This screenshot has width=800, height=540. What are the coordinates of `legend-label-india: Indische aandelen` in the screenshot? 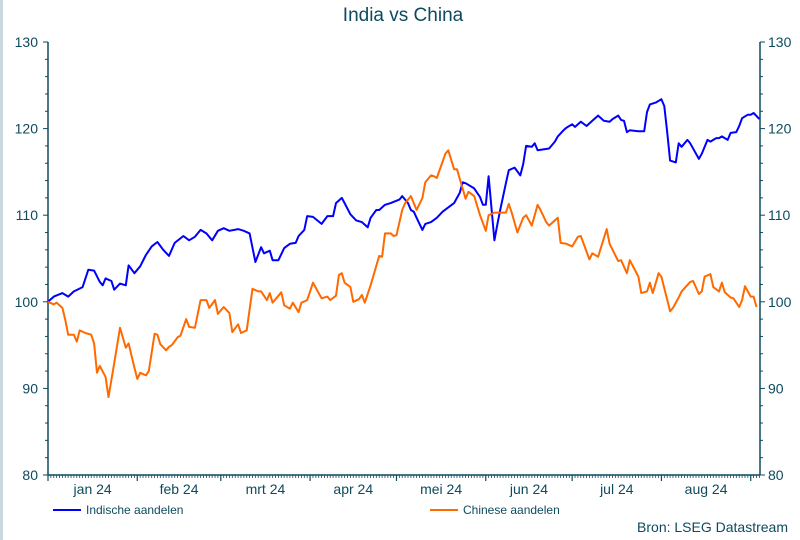 It's located at (135, 510).